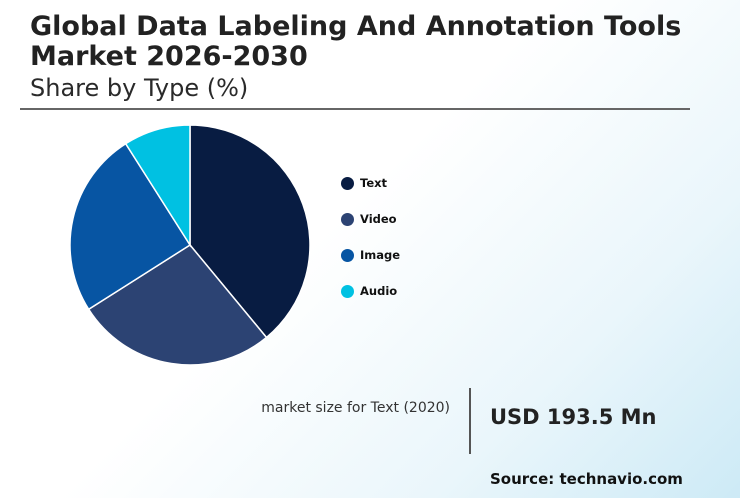 Image resolution: width=740 pixels, height=498 pixels. What do you see at coordinates (378, 219) in the screenshot?
I see `legend-label-video: Video` at bounding box center [378, 219].